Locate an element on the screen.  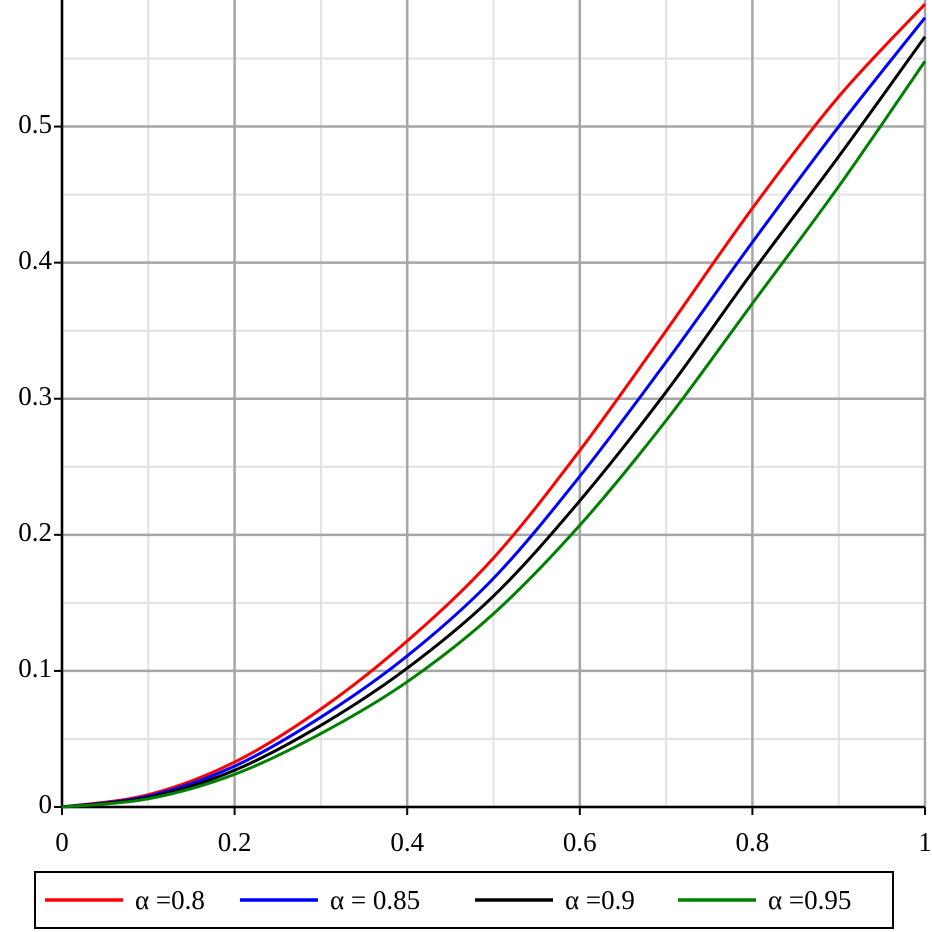
y-tick-label: 0 is located at coordinates (46, 804).